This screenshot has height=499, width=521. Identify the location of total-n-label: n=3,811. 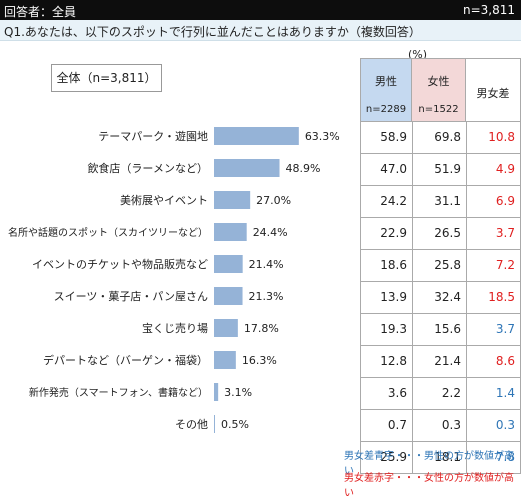
(488, 10).